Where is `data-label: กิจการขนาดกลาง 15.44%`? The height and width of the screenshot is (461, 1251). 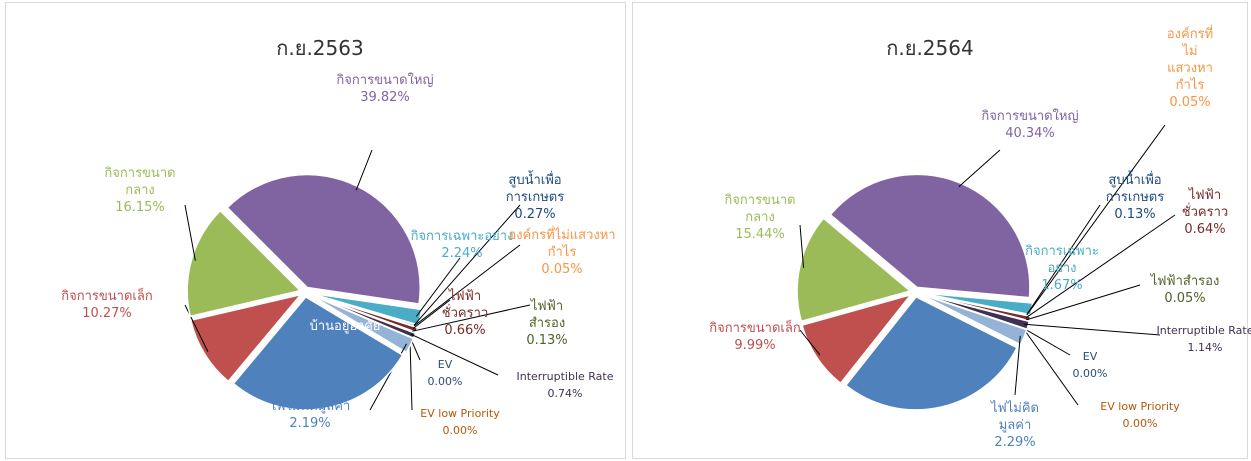
data-label: กิจการขนาดกลาง 15.44% is located at coordinates (760, 217).